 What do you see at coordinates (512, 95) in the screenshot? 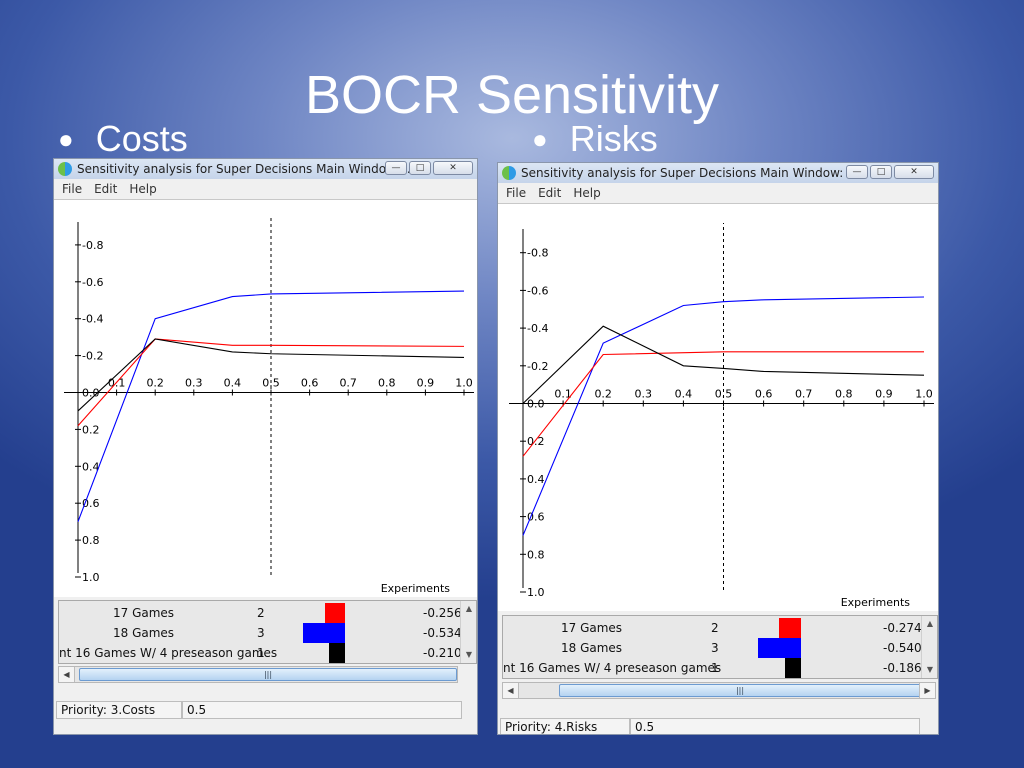
I see `slide-title: BOCR Sensitivity` at bounding box center [512, 95].